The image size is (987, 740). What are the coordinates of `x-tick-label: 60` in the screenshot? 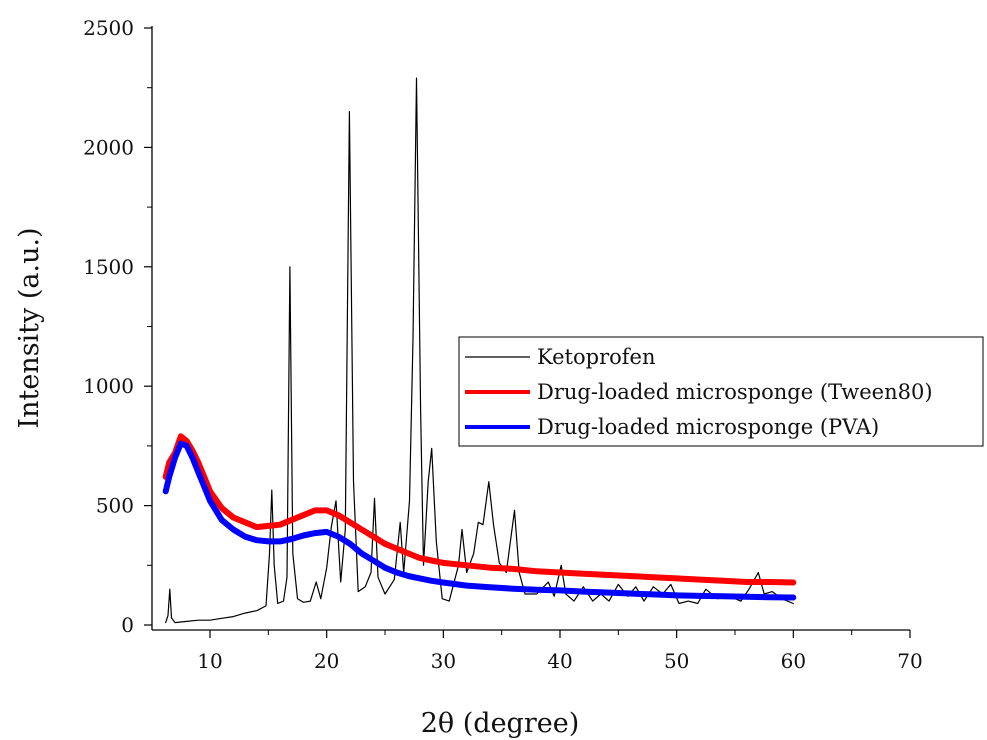 It's located at (793, 661).